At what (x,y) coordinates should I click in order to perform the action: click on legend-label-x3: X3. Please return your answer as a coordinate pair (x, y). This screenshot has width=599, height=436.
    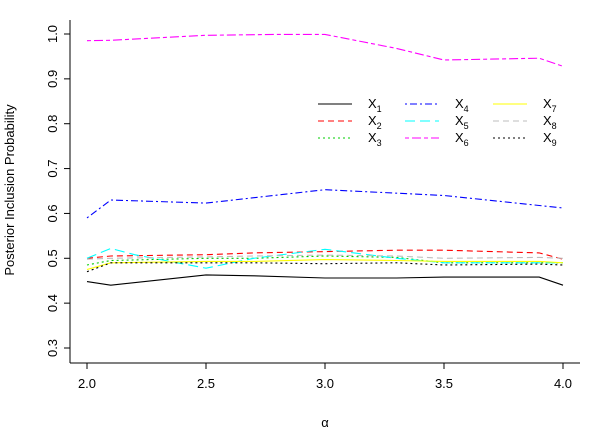
    Looking at the image, I should click on (375, 139).